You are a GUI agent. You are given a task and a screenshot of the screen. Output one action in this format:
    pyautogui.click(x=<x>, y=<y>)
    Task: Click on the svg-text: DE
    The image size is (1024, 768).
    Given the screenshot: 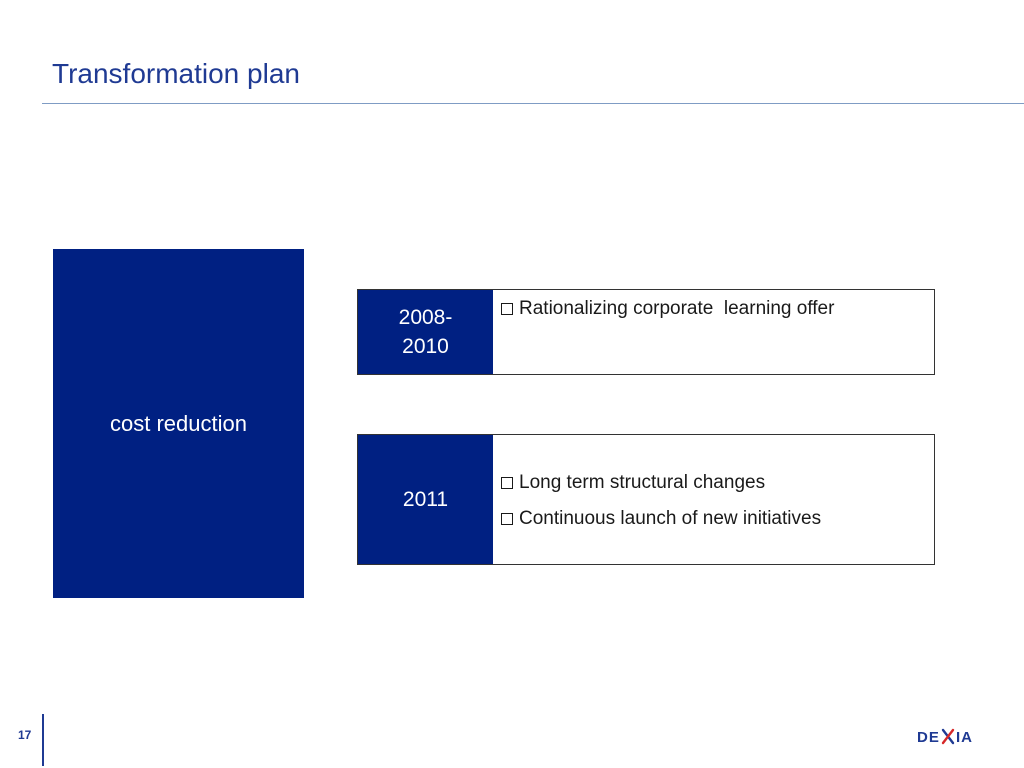 What is the action you would take?
    pyautogui.click(x=928, y=737)
    